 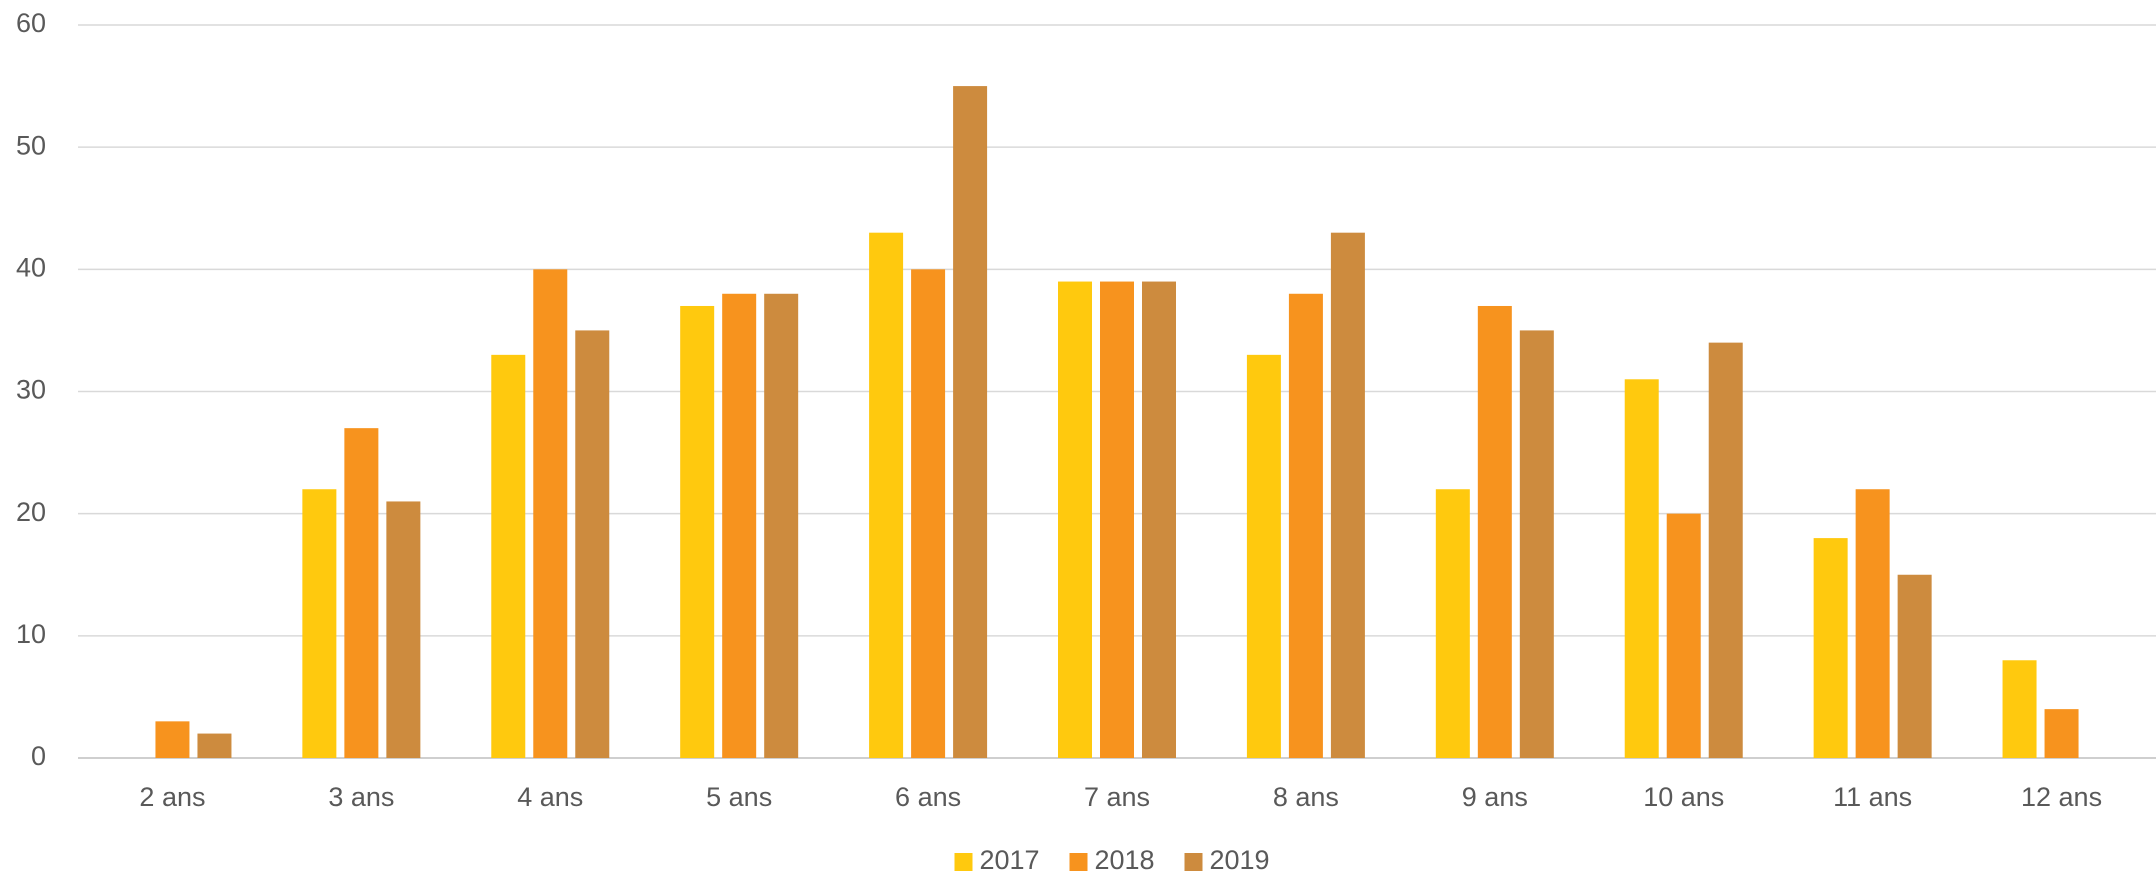 I want to click on y-tick-label: 40, so click(x=31, y=267).